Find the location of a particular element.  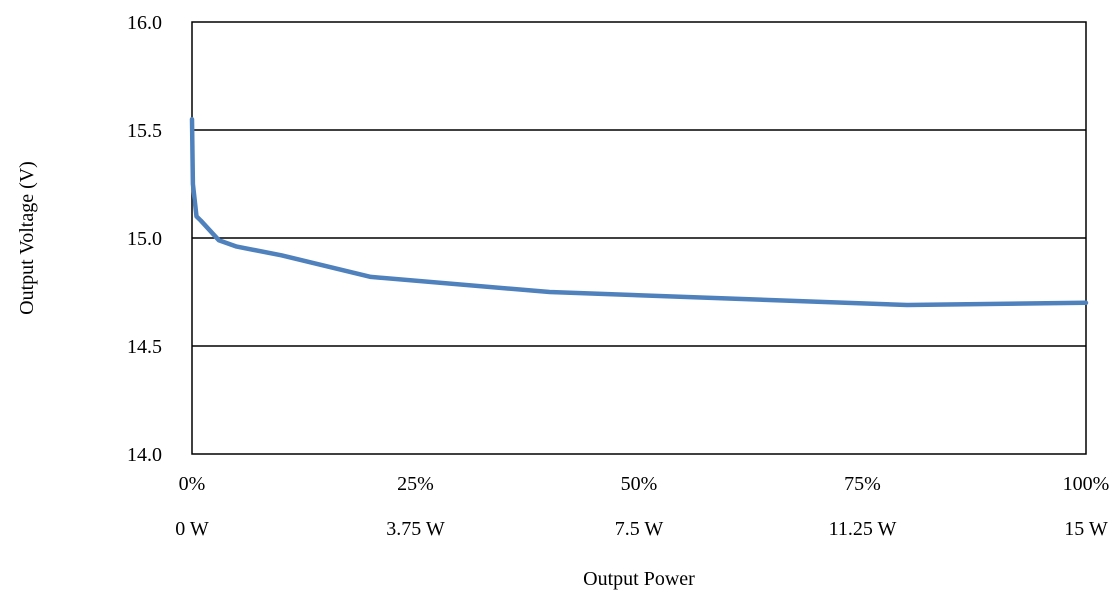

y-tick-label: 15.0 is located at coordinates (144, 239).